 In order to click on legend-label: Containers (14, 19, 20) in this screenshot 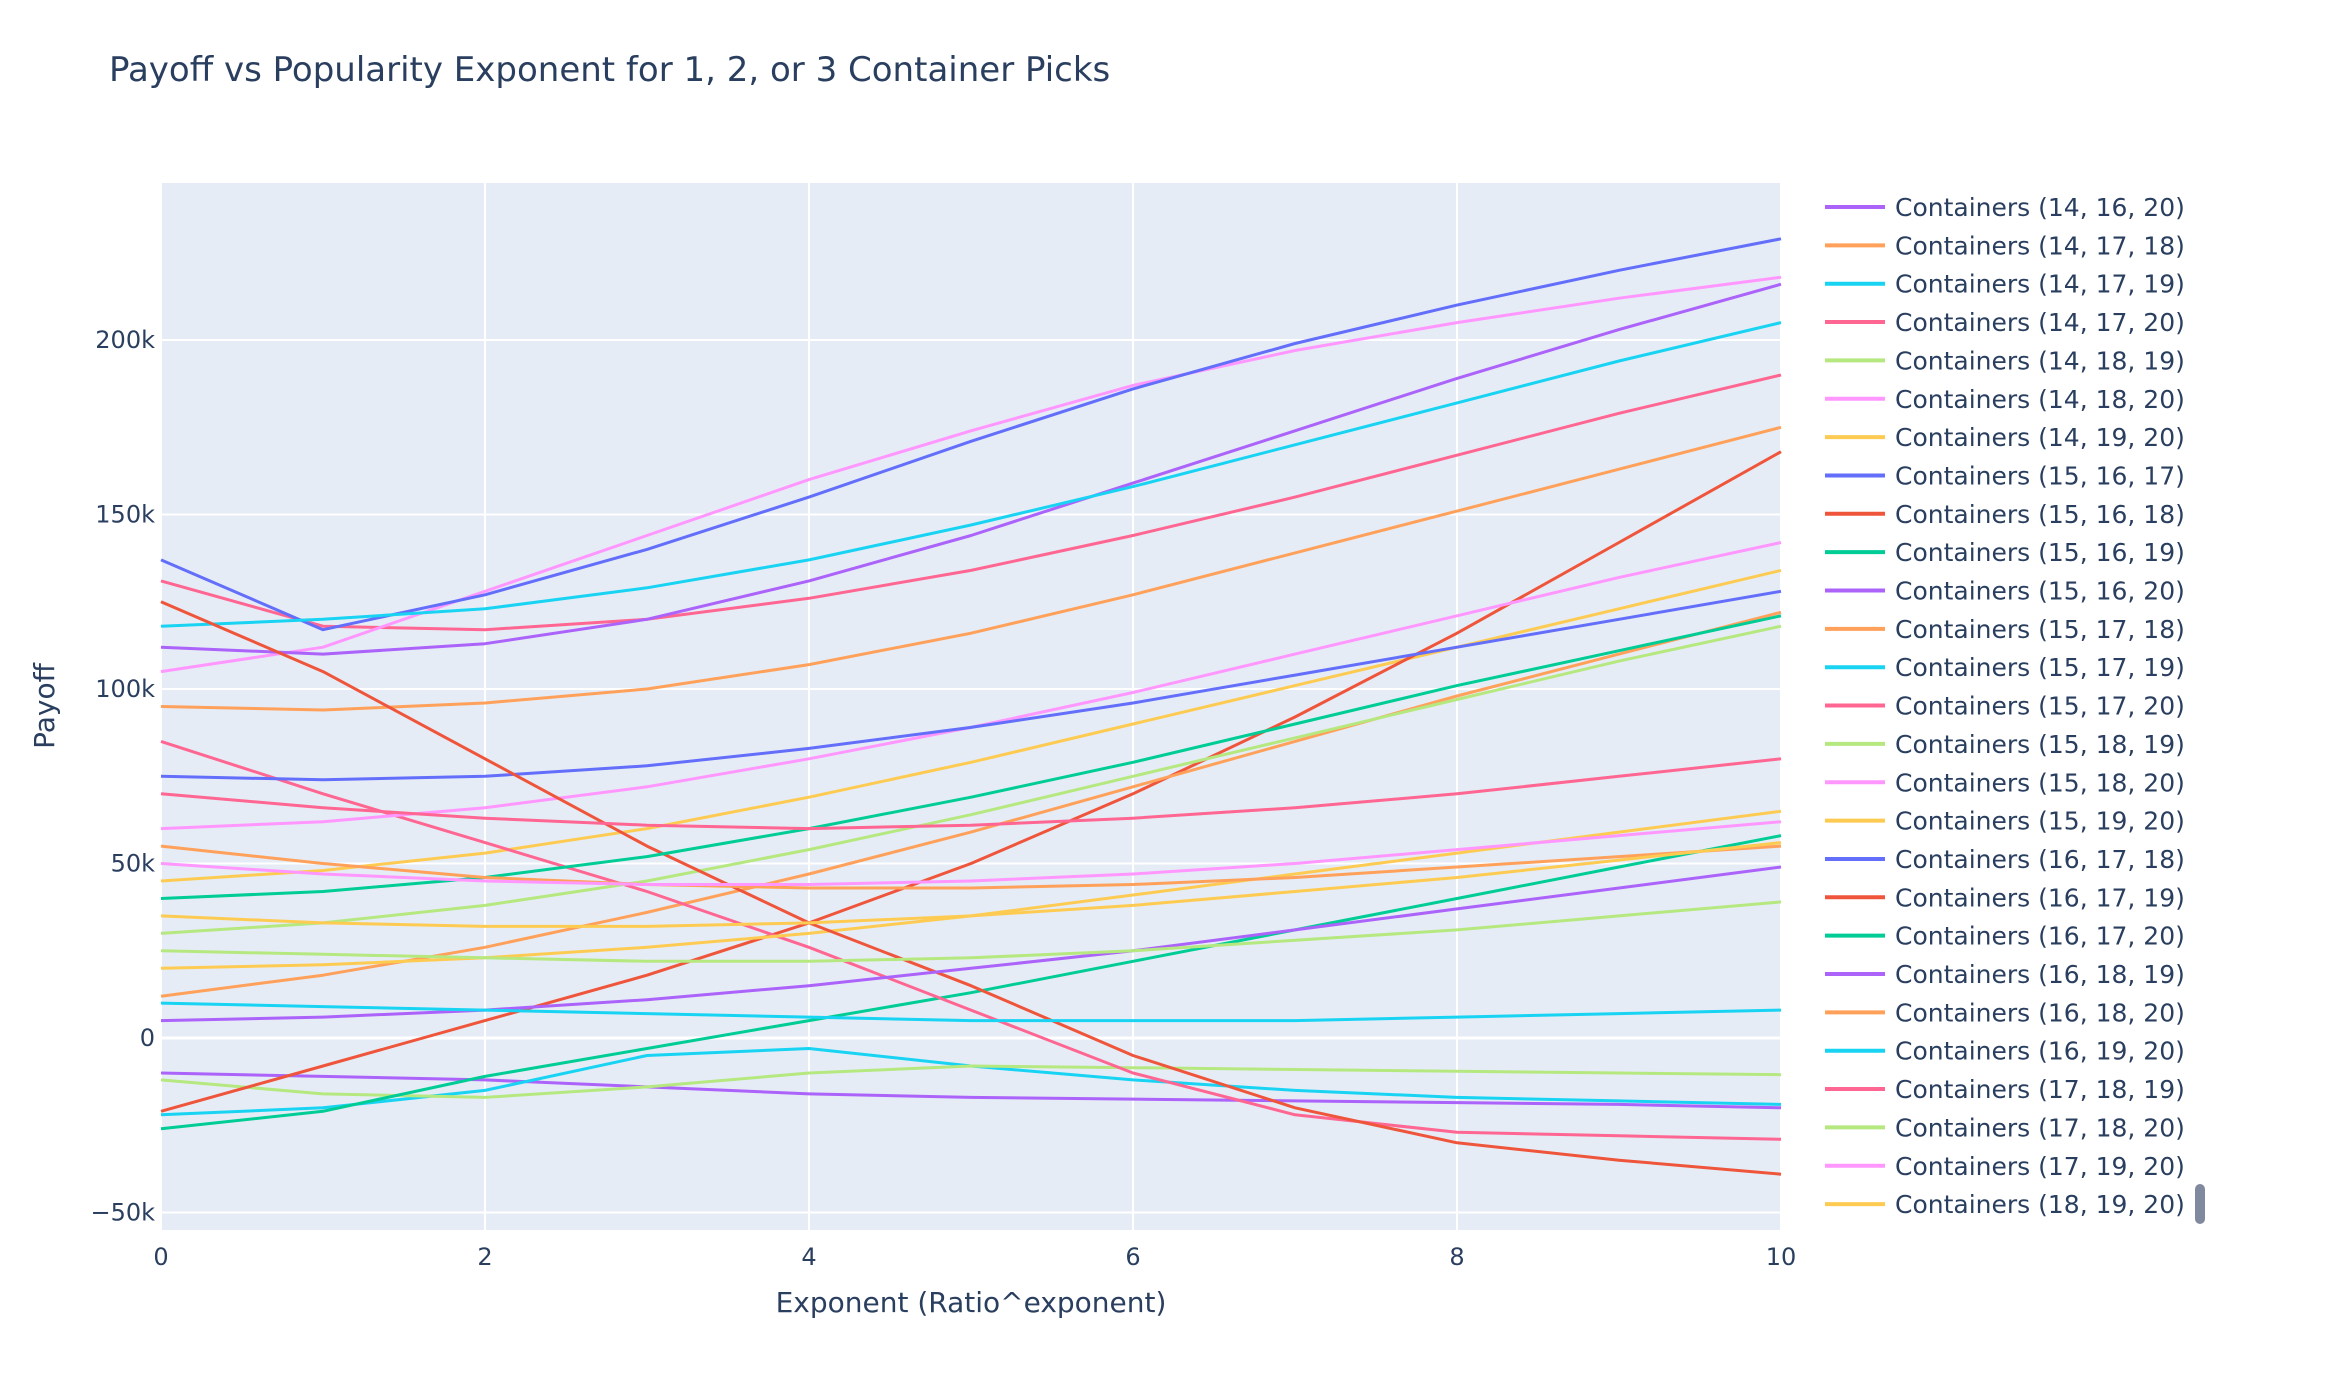, I will do `click(2040, 437)`.